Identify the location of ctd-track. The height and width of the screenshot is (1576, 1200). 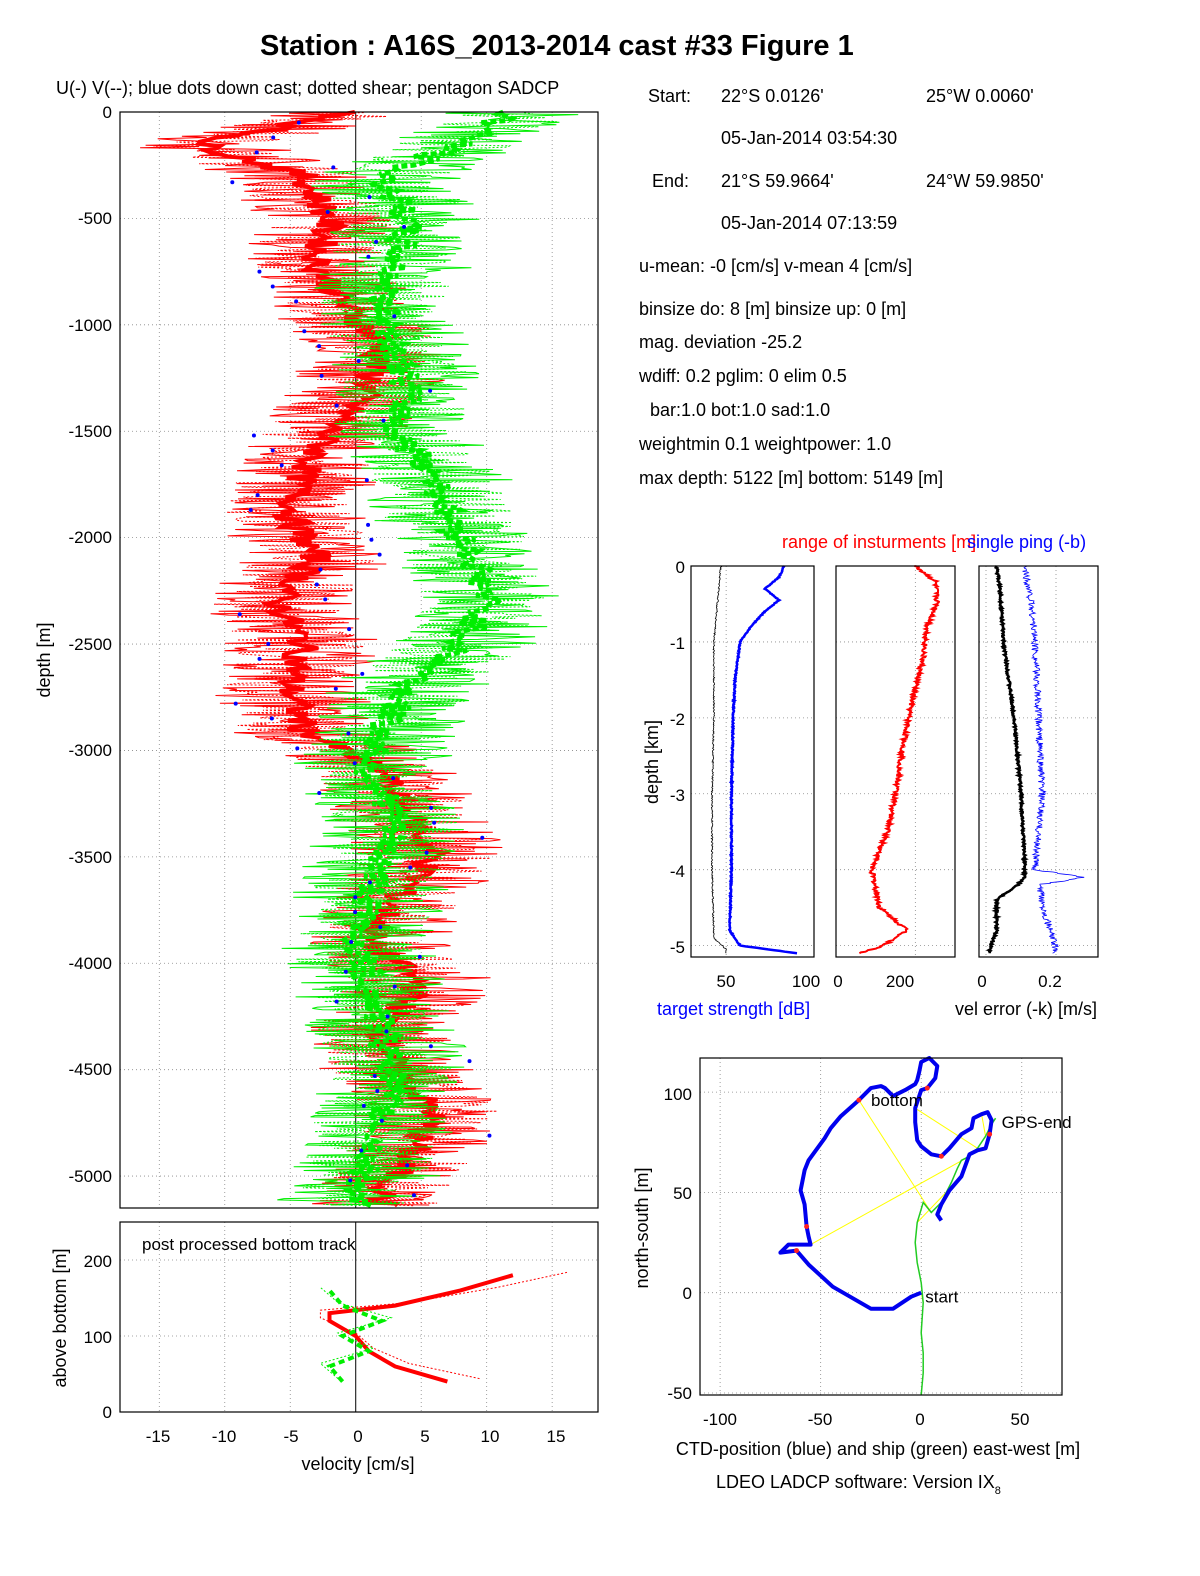
(886, 1183).